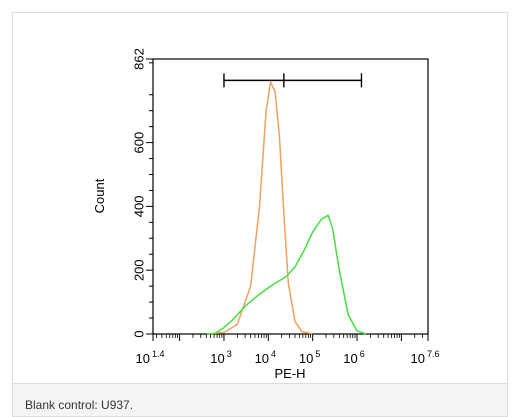  Describe the element at coordinates (139, 207) in the screenshot. I see `y-tick-label: 400` at that location.